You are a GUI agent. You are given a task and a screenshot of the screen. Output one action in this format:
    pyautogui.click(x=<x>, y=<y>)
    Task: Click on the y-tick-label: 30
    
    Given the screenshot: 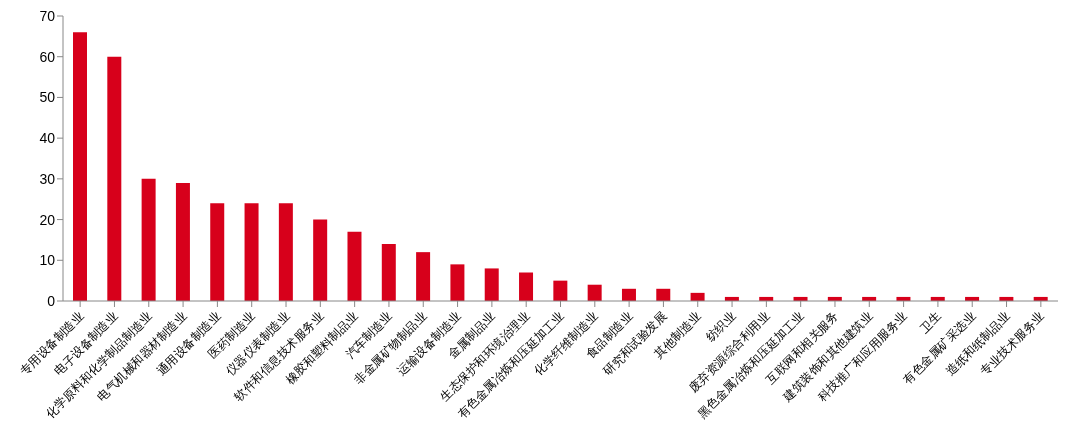 What is the action you would take?
    pyautogui.click(x=47, y=178)
    